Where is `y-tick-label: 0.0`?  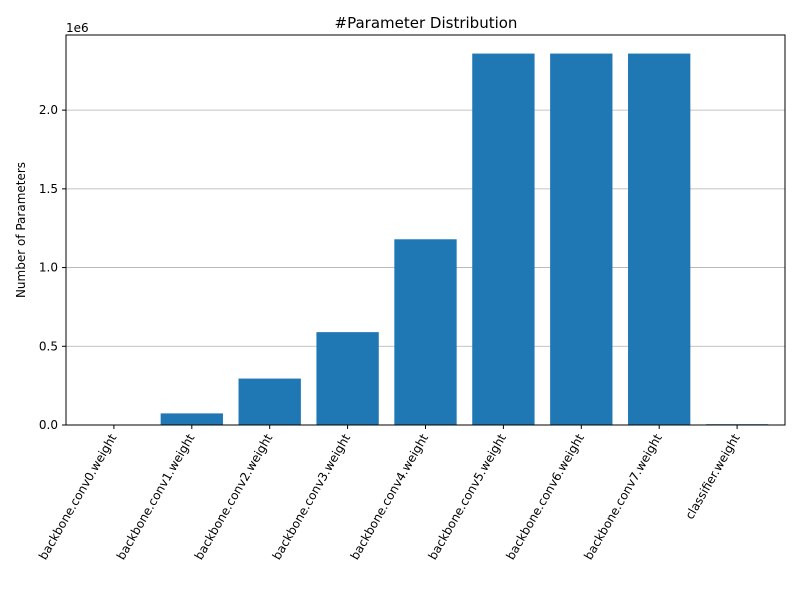
y-tick-label: 0.0 is located at coordinates (48, 425).